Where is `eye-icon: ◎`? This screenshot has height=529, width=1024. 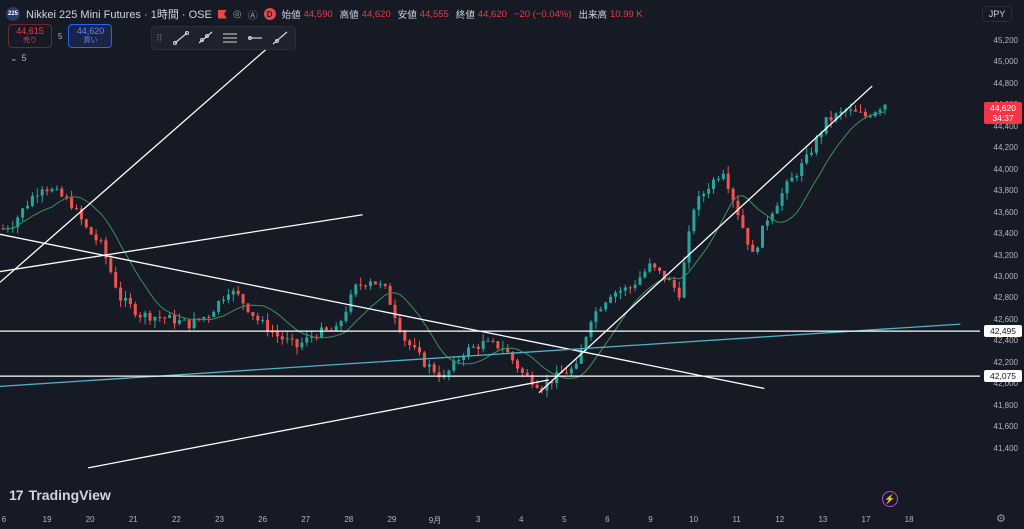
eye-icon: ◎ is located at coordinates (237, 14).